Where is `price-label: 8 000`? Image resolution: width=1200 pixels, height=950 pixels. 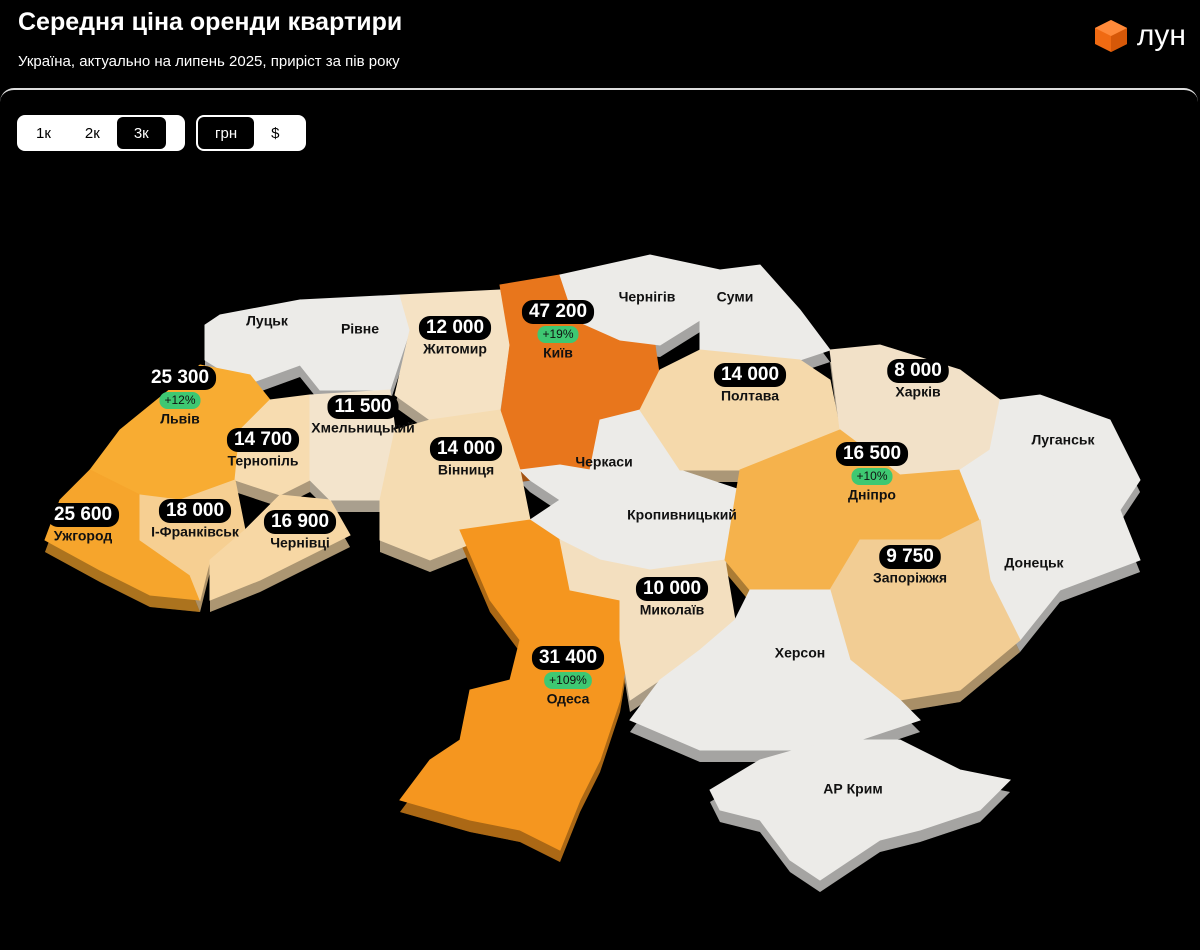 price-label: 8 000 is located at coordinates (918, 371).